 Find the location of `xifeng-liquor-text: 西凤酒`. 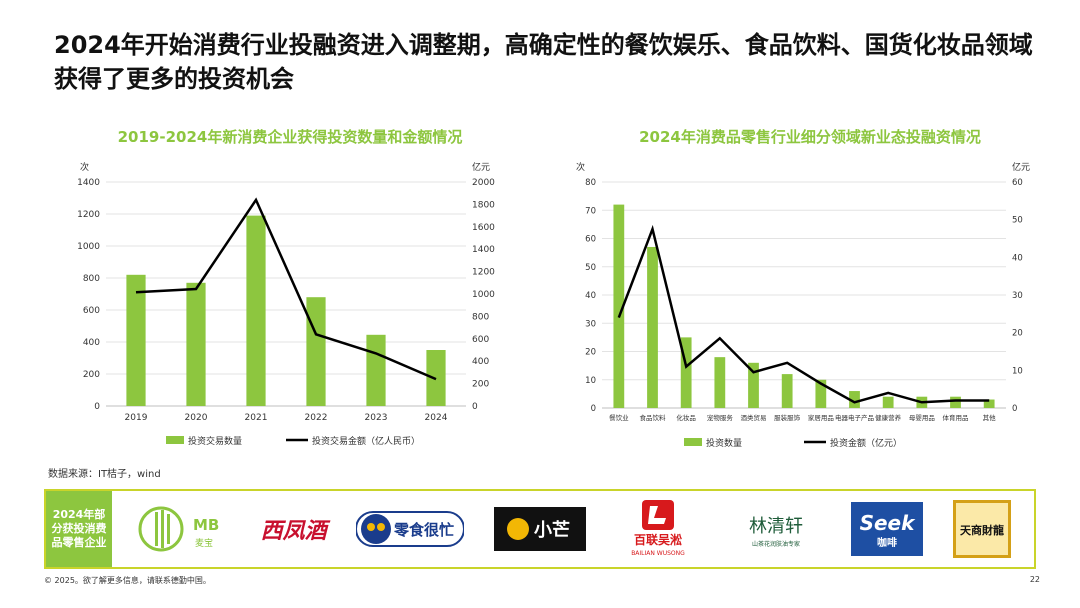

xifeng-liquor-text: 西凤酒 is located at coordinates (293, 531).